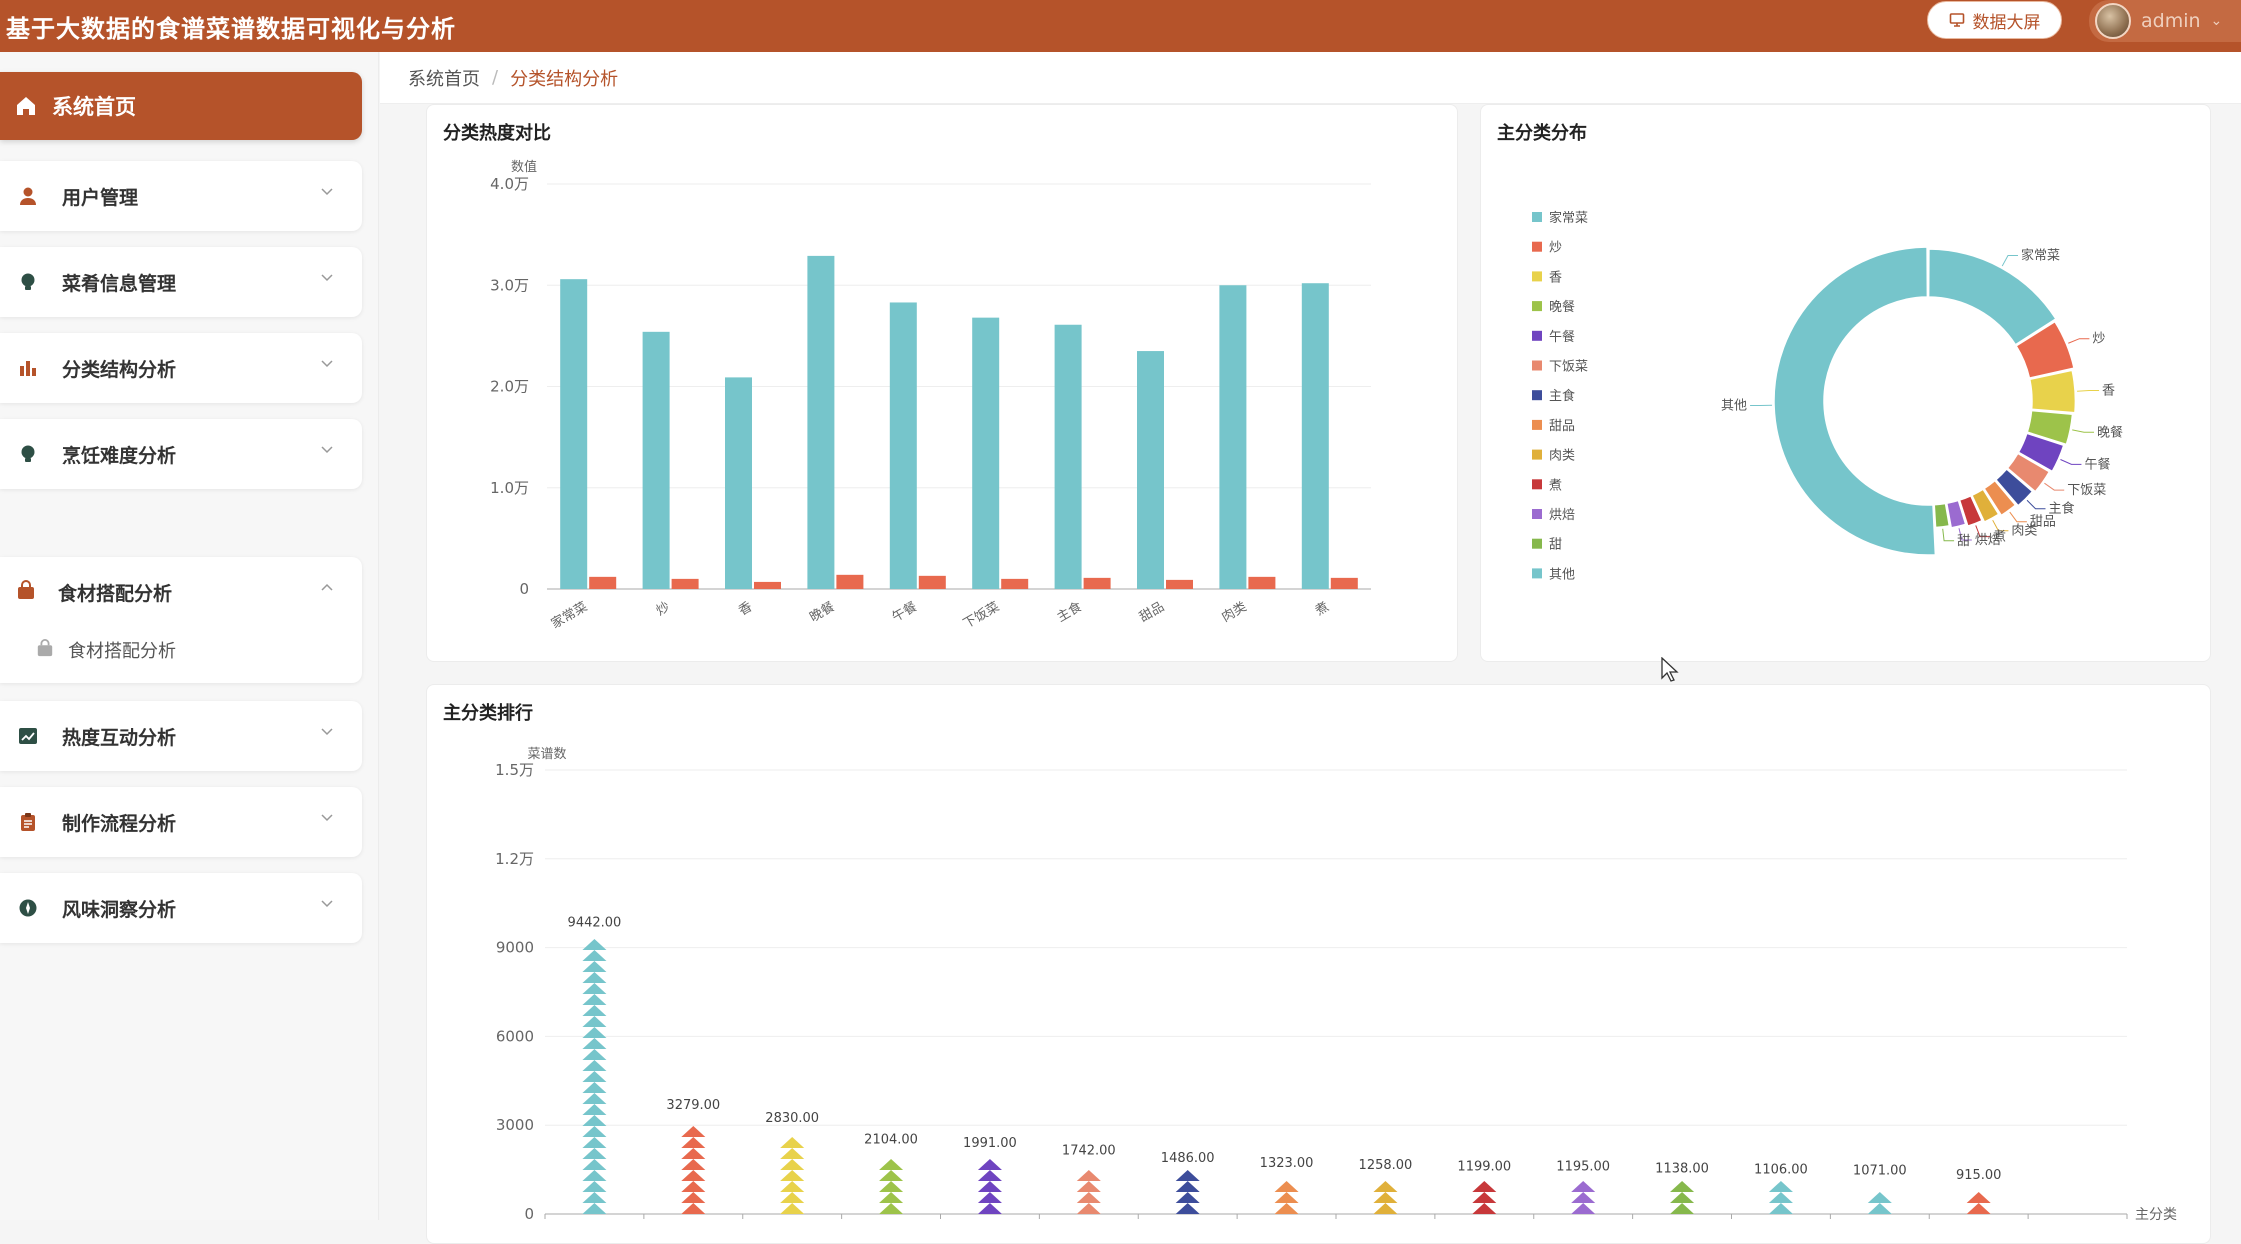 This screenshot has width=2241, height=1244. Describe the element at coordinates (1386, 1165) in the screenshot. I see `data-label: 1258.00` at that location.